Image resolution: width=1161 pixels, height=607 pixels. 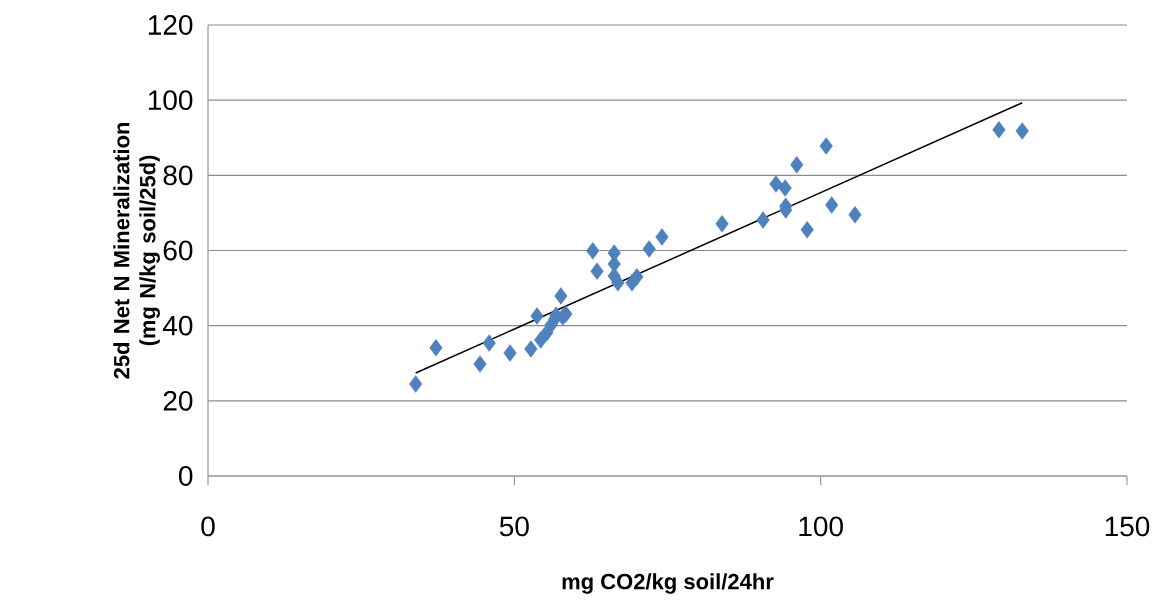 I want to click on x-axis-title: mg CO2/kg soil/24hr, so click(x=668, y=583).